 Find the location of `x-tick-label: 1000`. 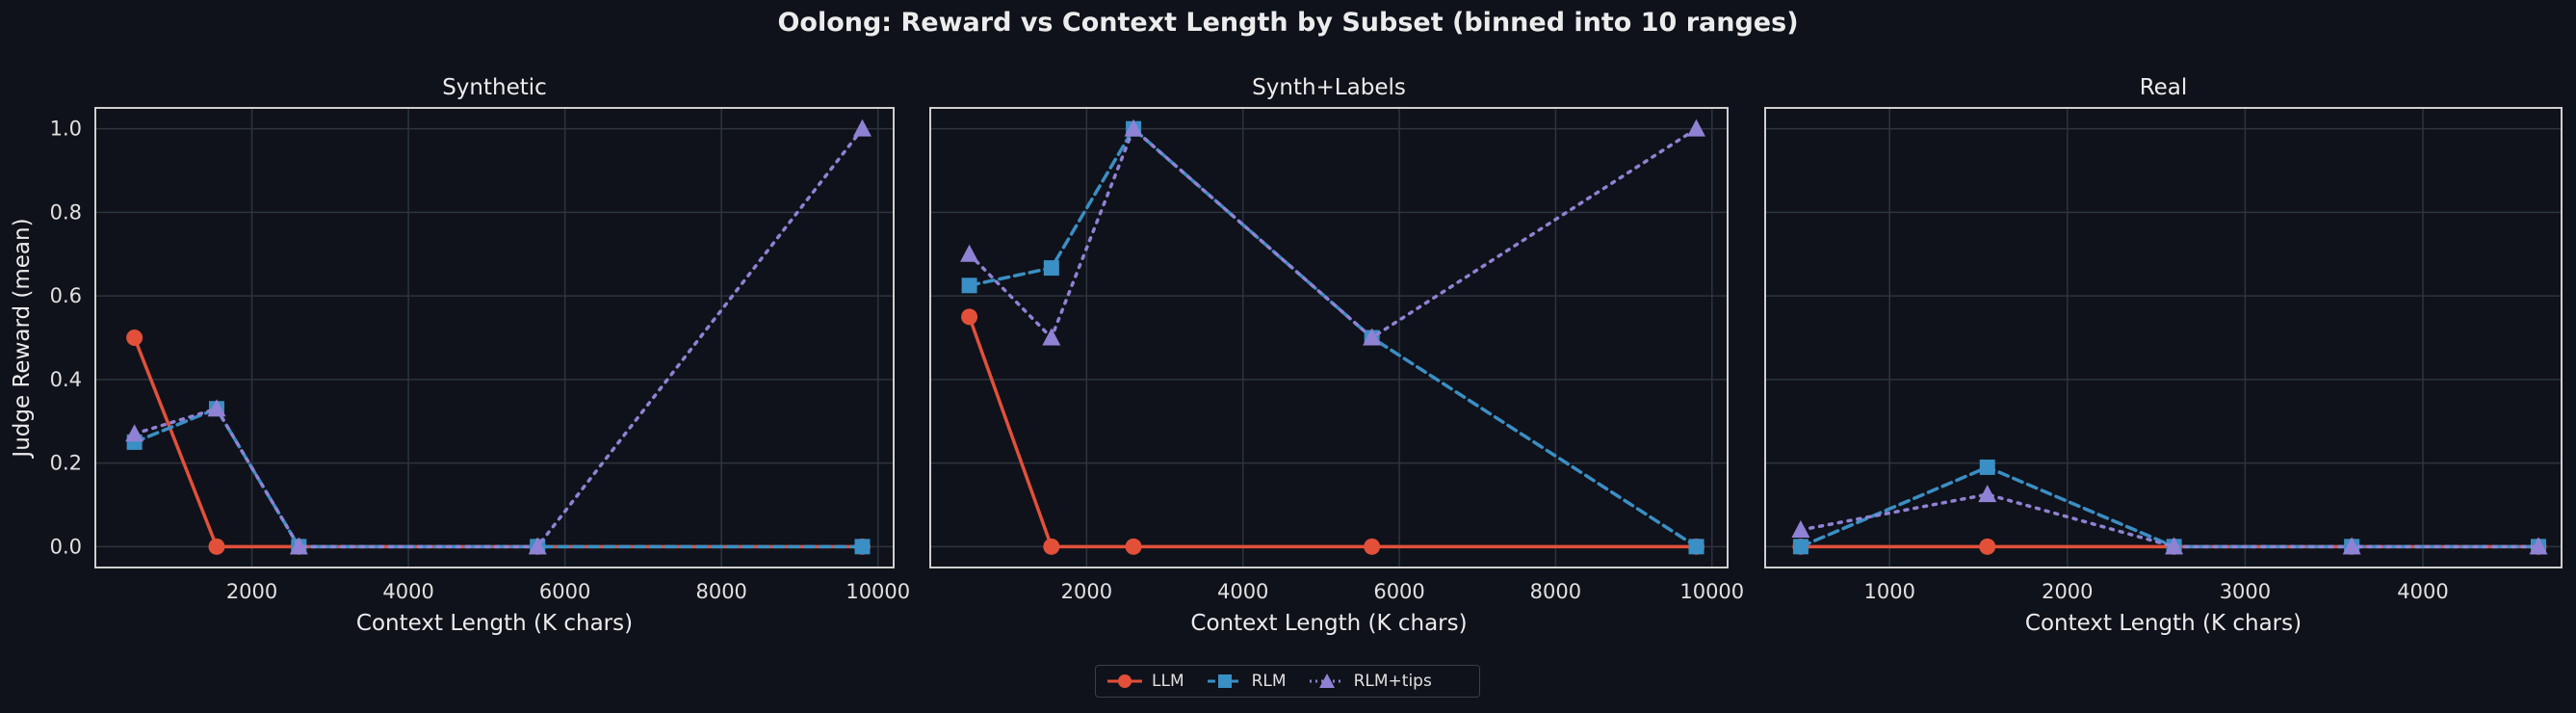

x-tick-label: 1000 is located at coordinates (1888, 592).